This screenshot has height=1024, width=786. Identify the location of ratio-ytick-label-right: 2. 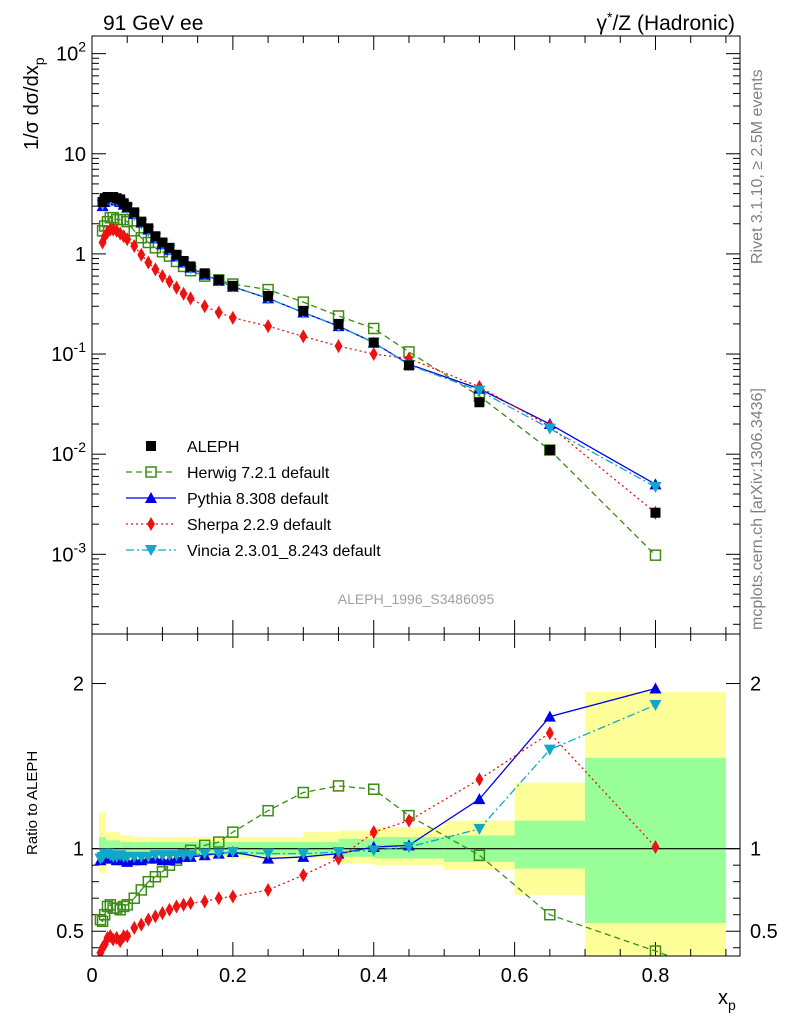
(755, 685).